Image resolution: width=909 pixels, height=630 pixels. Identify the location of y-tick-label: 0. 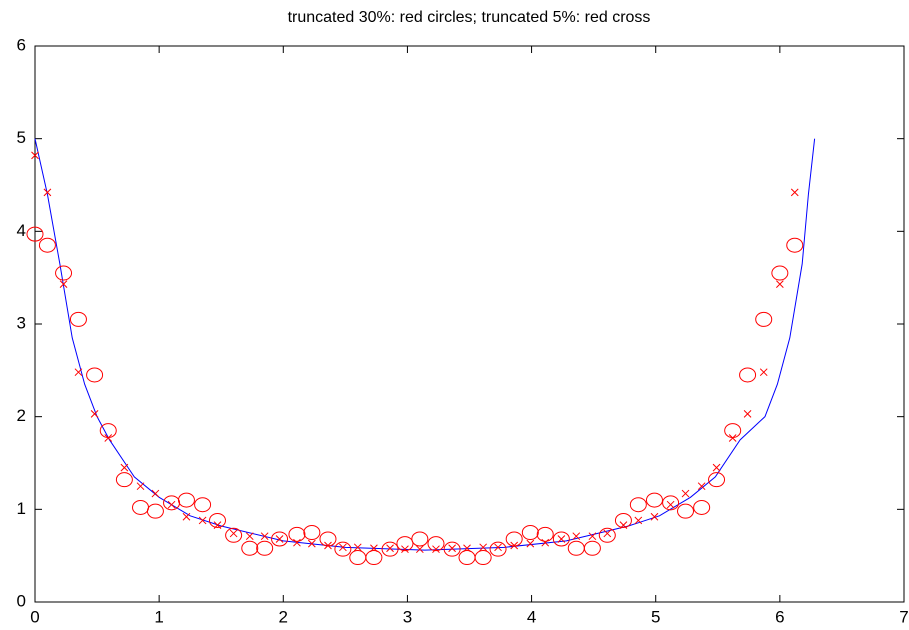
(21, 600).